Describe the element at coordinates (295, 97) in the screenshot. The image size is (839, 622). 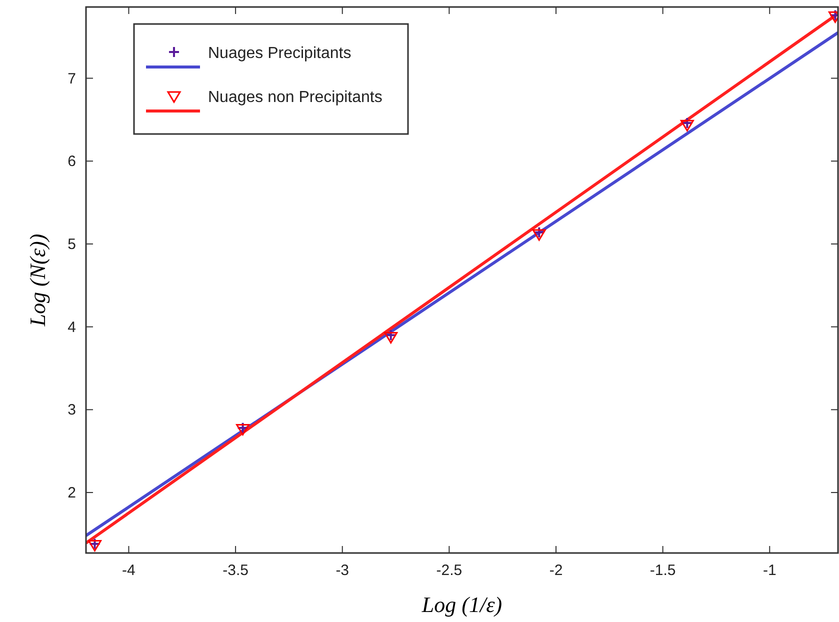
I see `legend-label: Nuages non Precipitants` at that location.